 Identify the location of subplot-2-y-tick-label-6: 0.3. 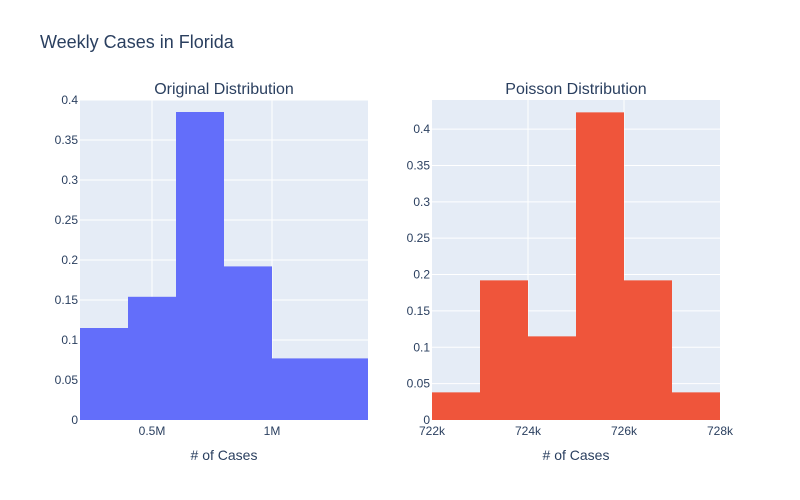
(421, 202).